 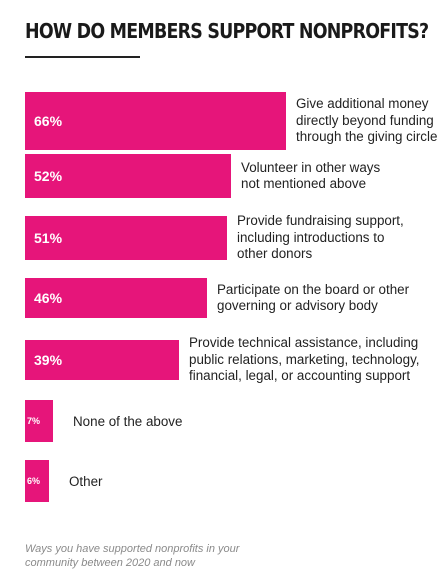 What do you see at coordinates (86, 481) in the screenshot?
I see `category-label: Other` at bounding box center [86, 481].